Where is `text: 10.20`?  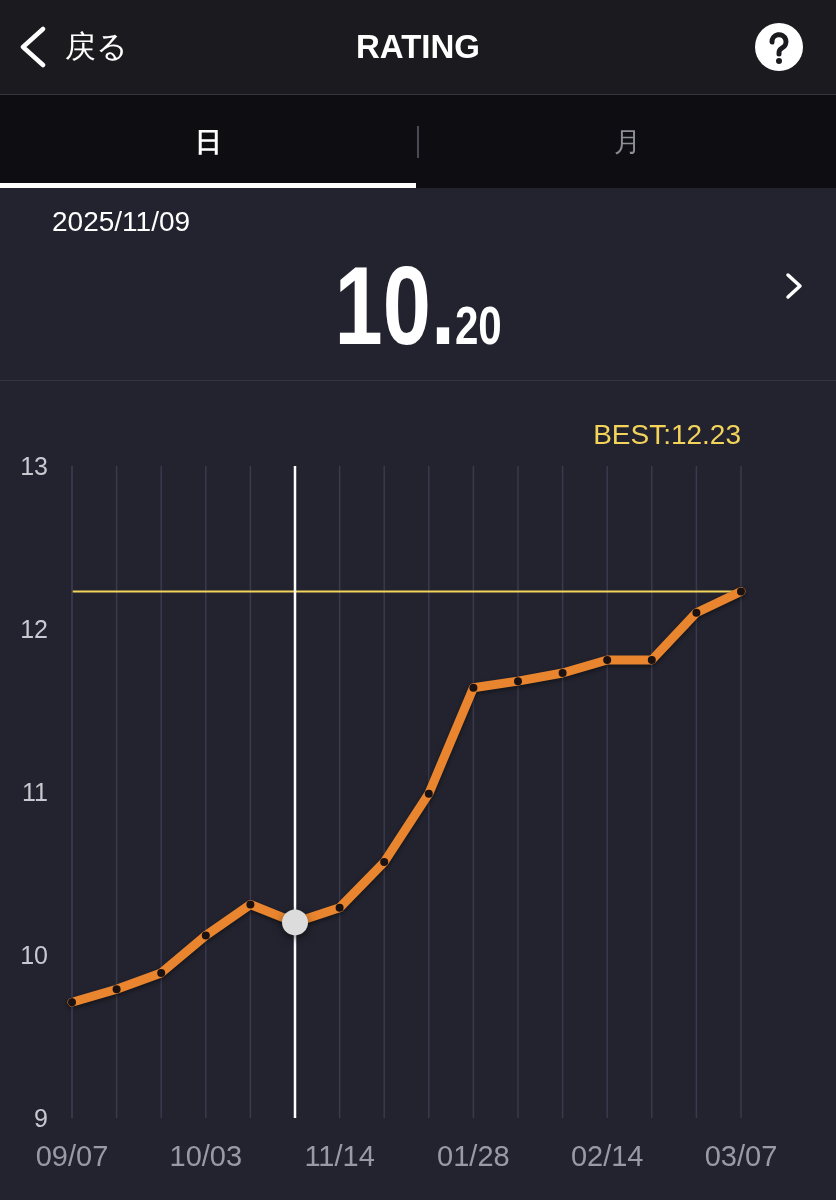 text: 10.20 is located at coordinates (418, 306).